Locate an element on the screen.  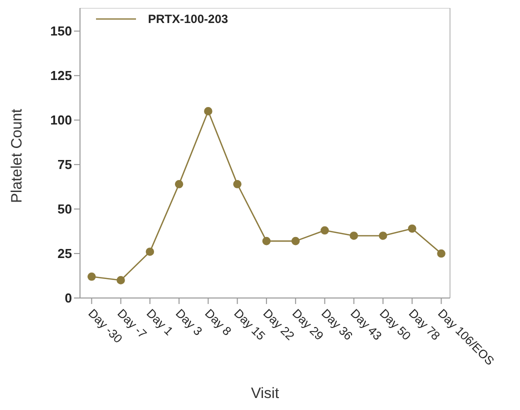
y-tick-label: 100 is located at coordinates (61, 120).